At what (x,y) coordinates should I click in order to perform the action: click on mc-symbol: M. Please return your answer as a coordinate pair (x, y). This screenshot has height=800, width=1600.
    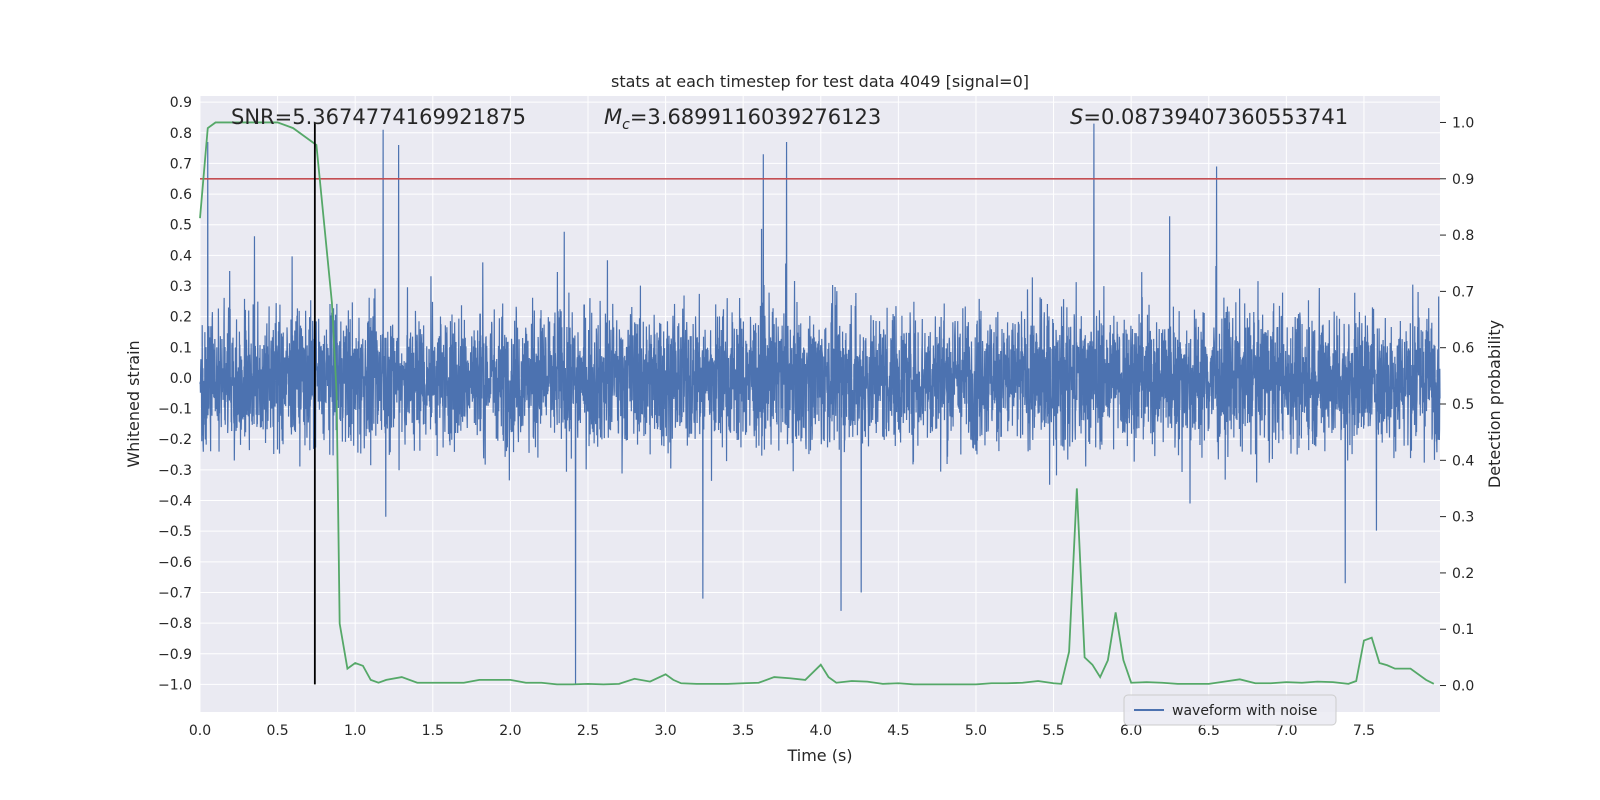
    Looking at the image, I should click on (613, 117).